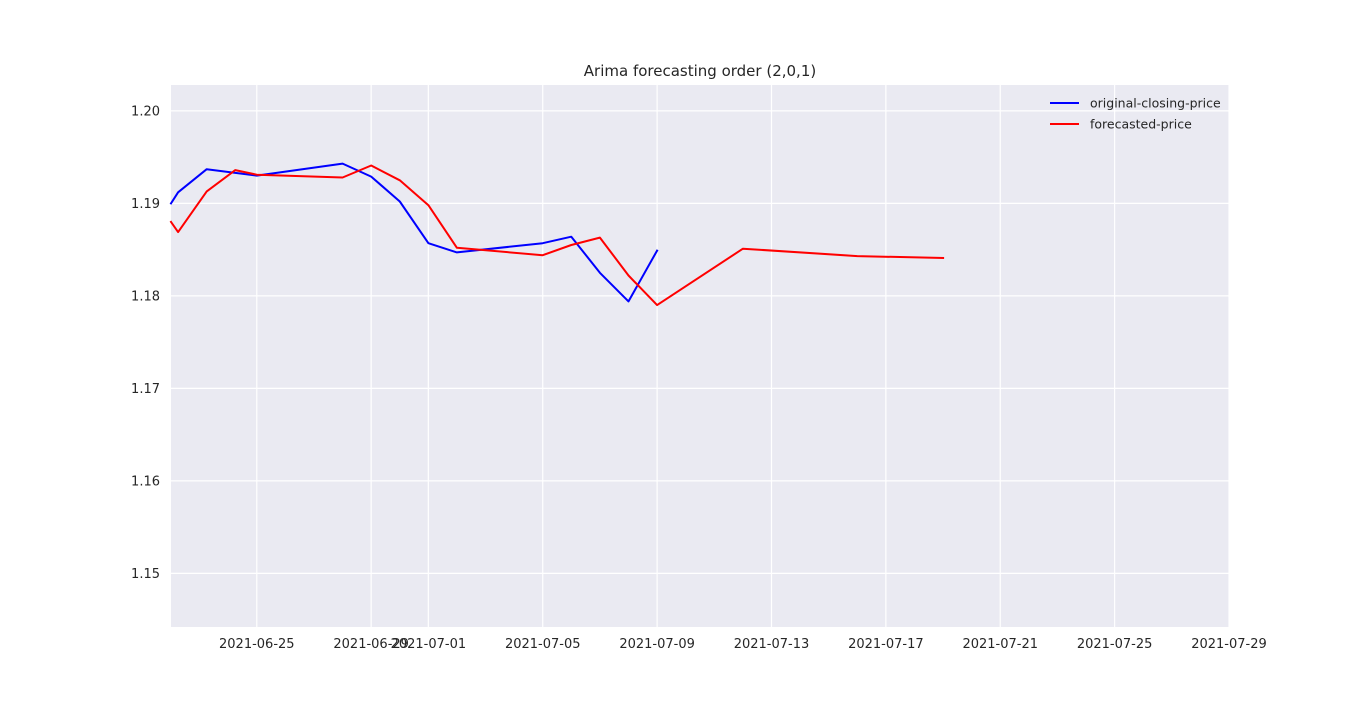 The width and height of the screenshot is (1366, 705). Describe the element at coordinates (145, 296) in the screenshot. I see `y-tick-label: 1.18` at that location.